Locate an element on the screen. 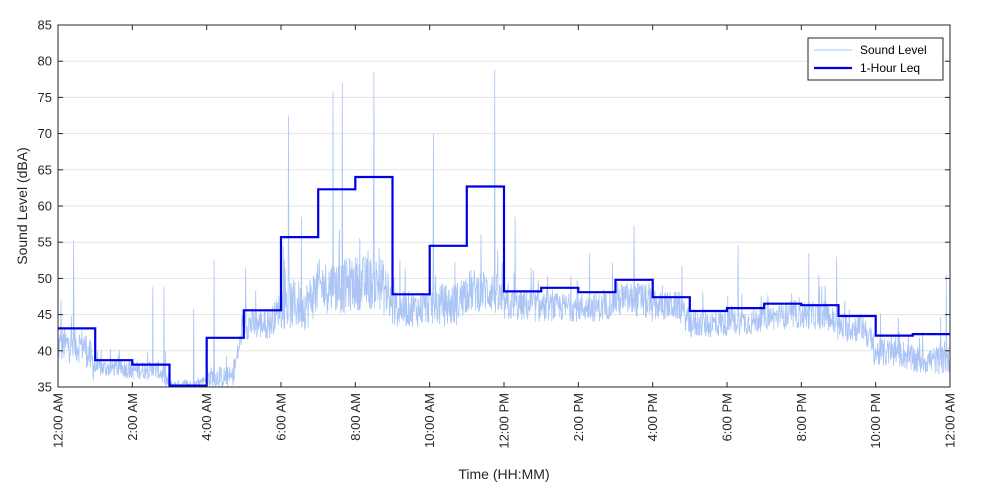 The width and height of the screenshot is (1000, 500). x-tick-label: 8:00 PM is located at coordinates (801, 417).